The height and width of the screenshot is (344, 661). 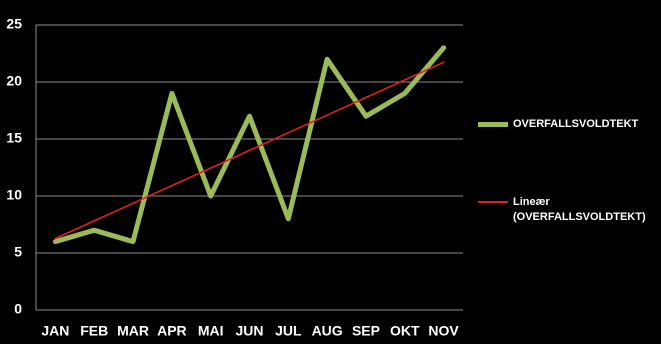 I want to click on legend-item: OVERFALLSVOLDTEKT, so click(x=569, y=124).